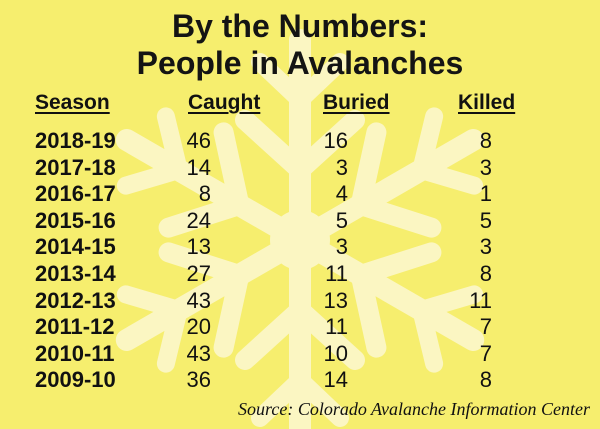 This screenshot has height=429, width=600. Describe the element at coordinates (300, 301) in the screenshot. I see `table-row: 2012-13 43 13 11` at that location.